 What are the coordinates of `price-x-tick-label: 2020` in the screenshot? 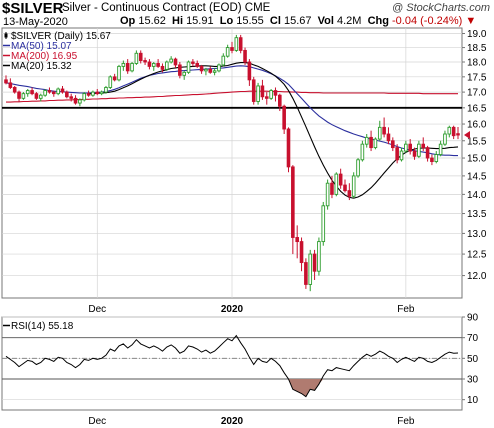 It's located at (232, 309).